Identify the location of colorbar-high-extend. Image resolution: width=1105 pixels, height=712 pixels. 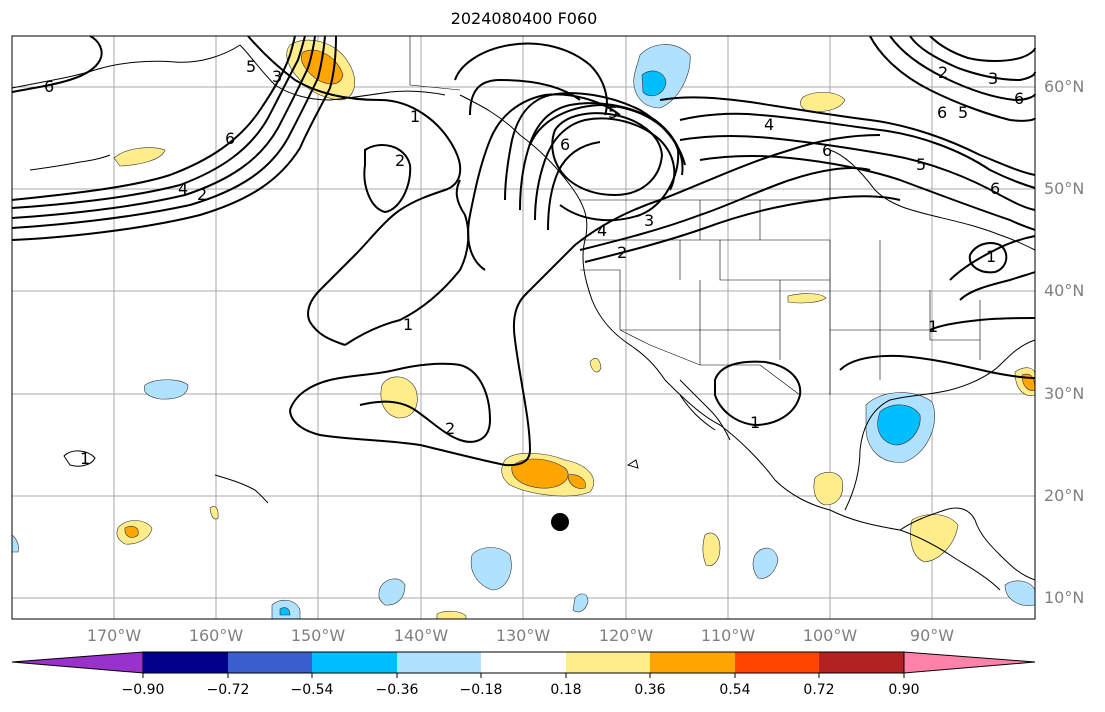
(969, 662).